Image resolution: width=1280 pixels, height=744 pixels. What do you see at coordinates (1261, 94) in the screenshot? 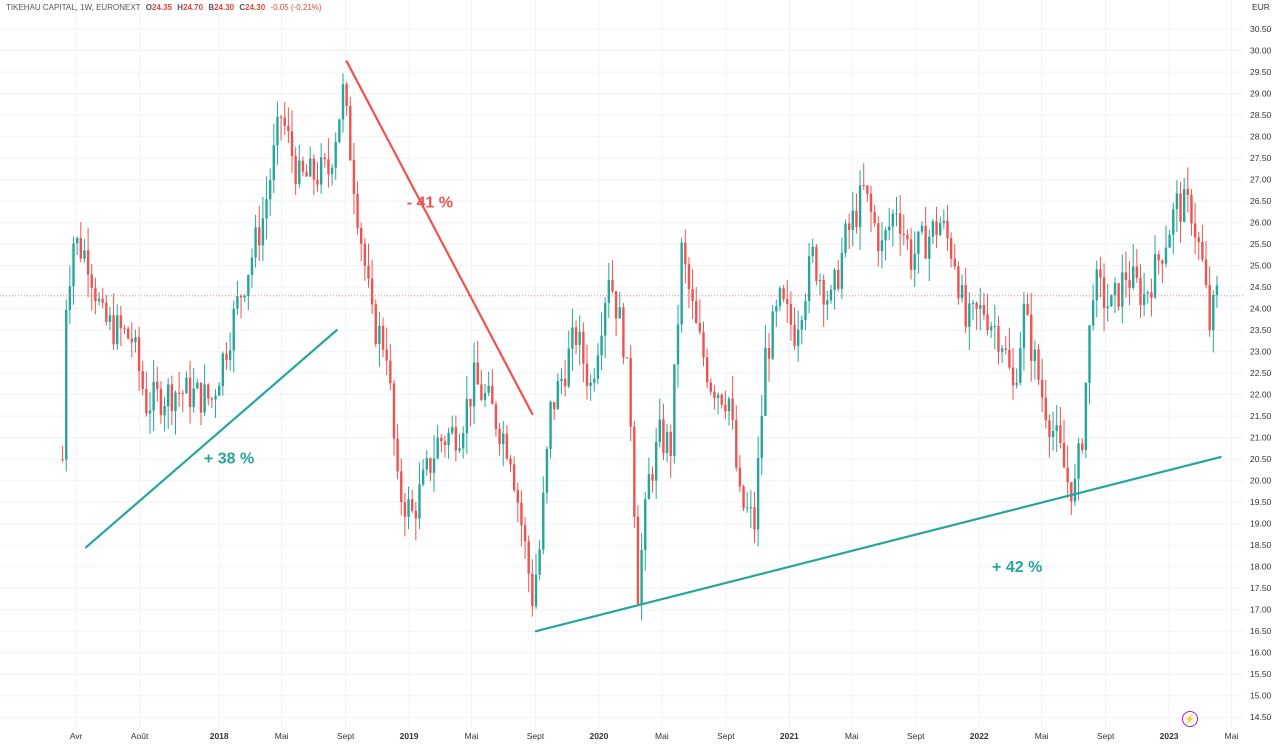
I see `y-tick-label: 29.00` at bounding box center [1261, 94].